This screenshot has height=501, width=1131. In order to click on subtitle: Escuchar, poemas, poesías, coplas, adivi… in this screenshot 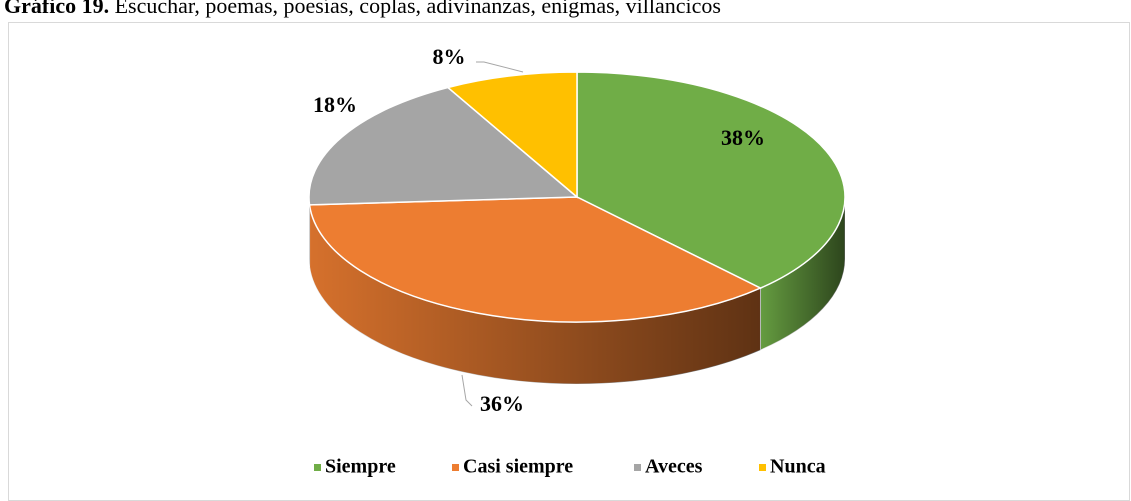, I will do `click(418, 9)`.